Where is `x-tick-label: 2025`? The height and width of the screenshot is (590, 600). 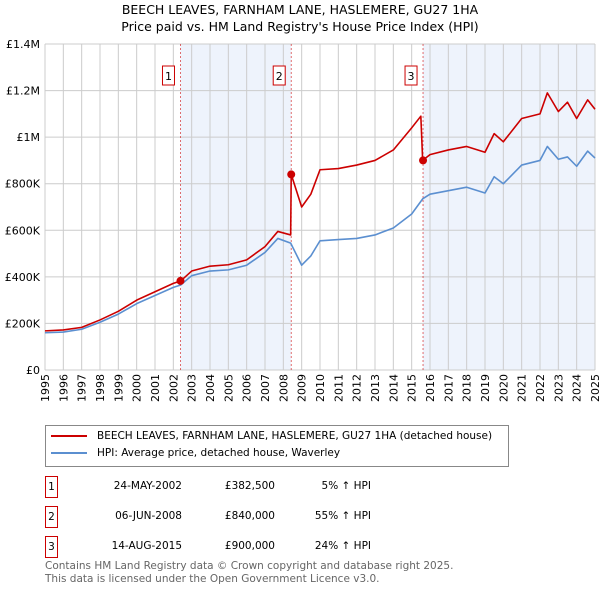 x-tick-label: 2025 is located at coordinates (594, 388).